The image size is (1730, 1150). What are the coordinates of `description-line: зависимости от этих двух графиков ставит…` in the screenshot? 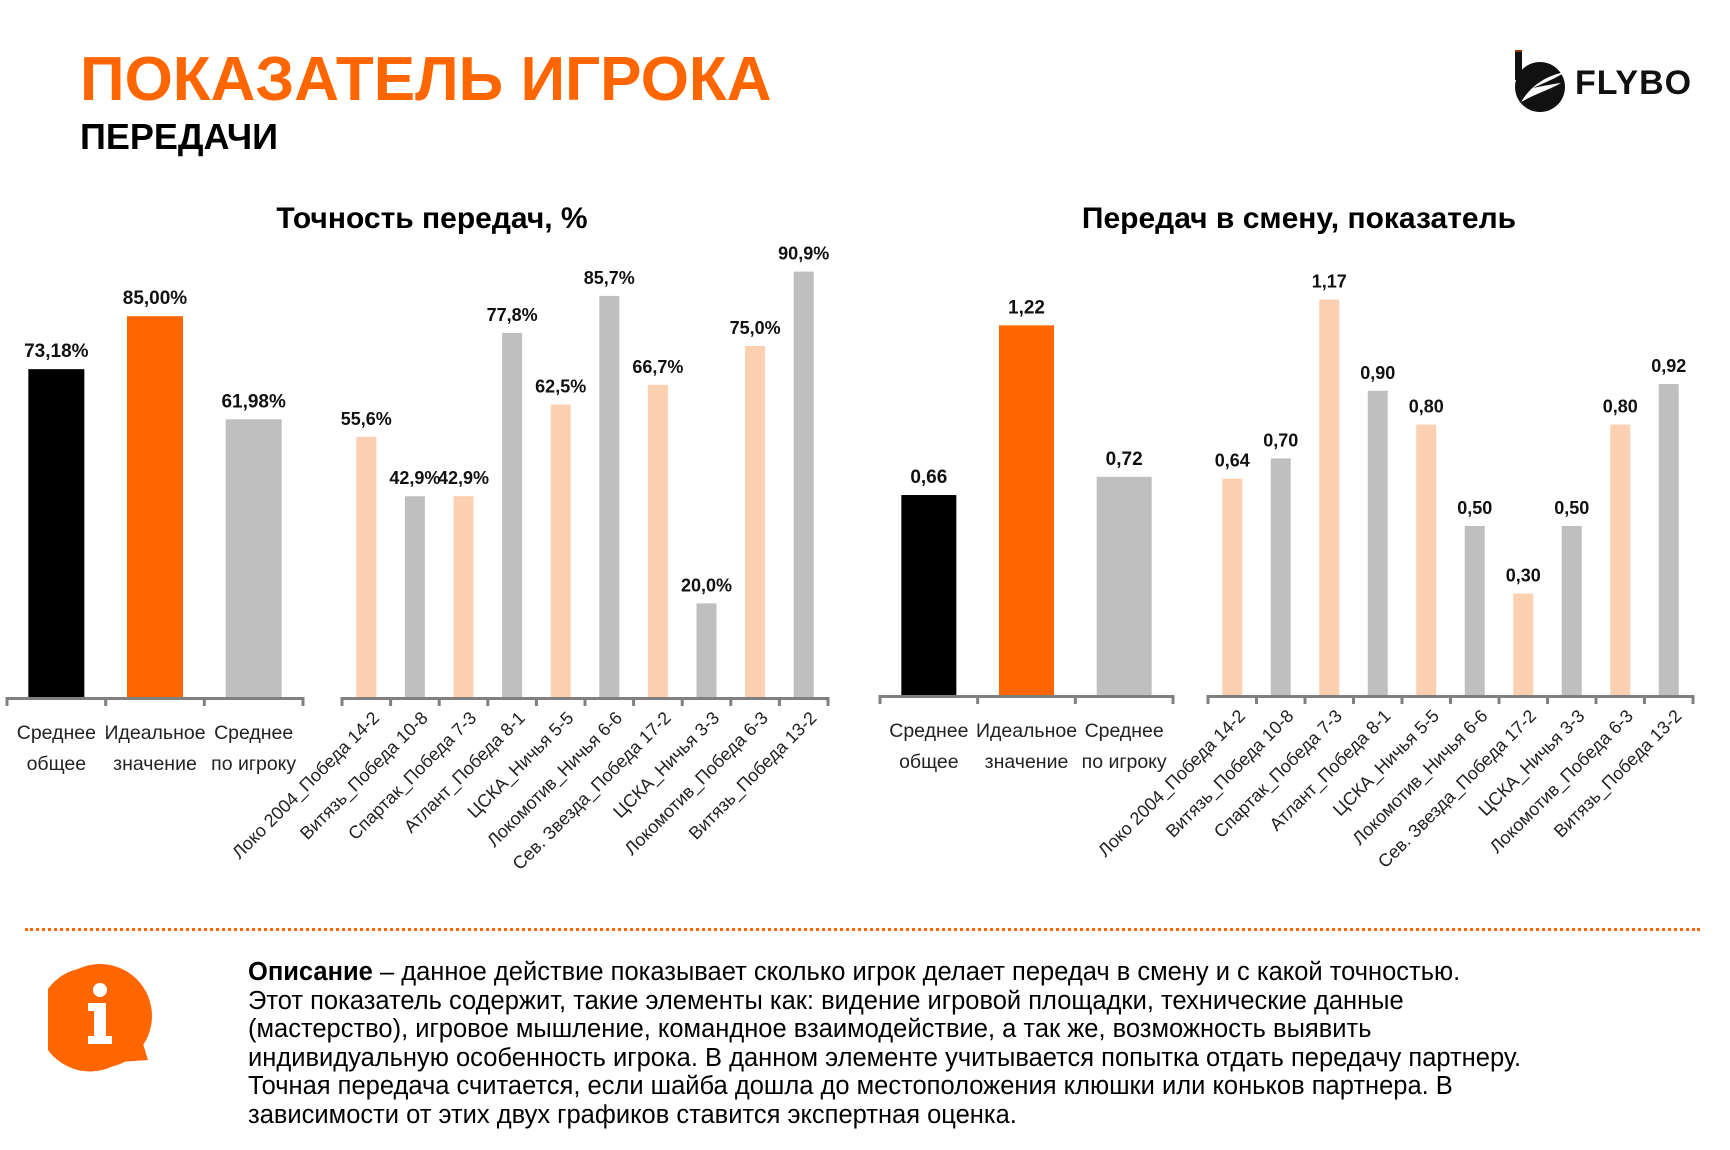 It's located at (632, 1114).